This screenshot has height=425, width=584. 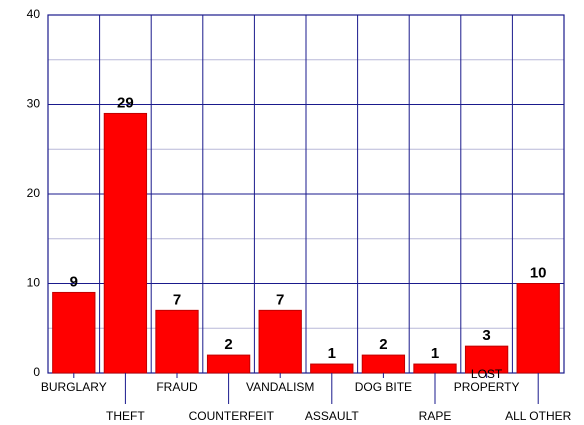 What do you see at coordinates (73, 387) in the screenshot?
I see `x-tick-label: BURGLARY` at bounding box center [73, 387].